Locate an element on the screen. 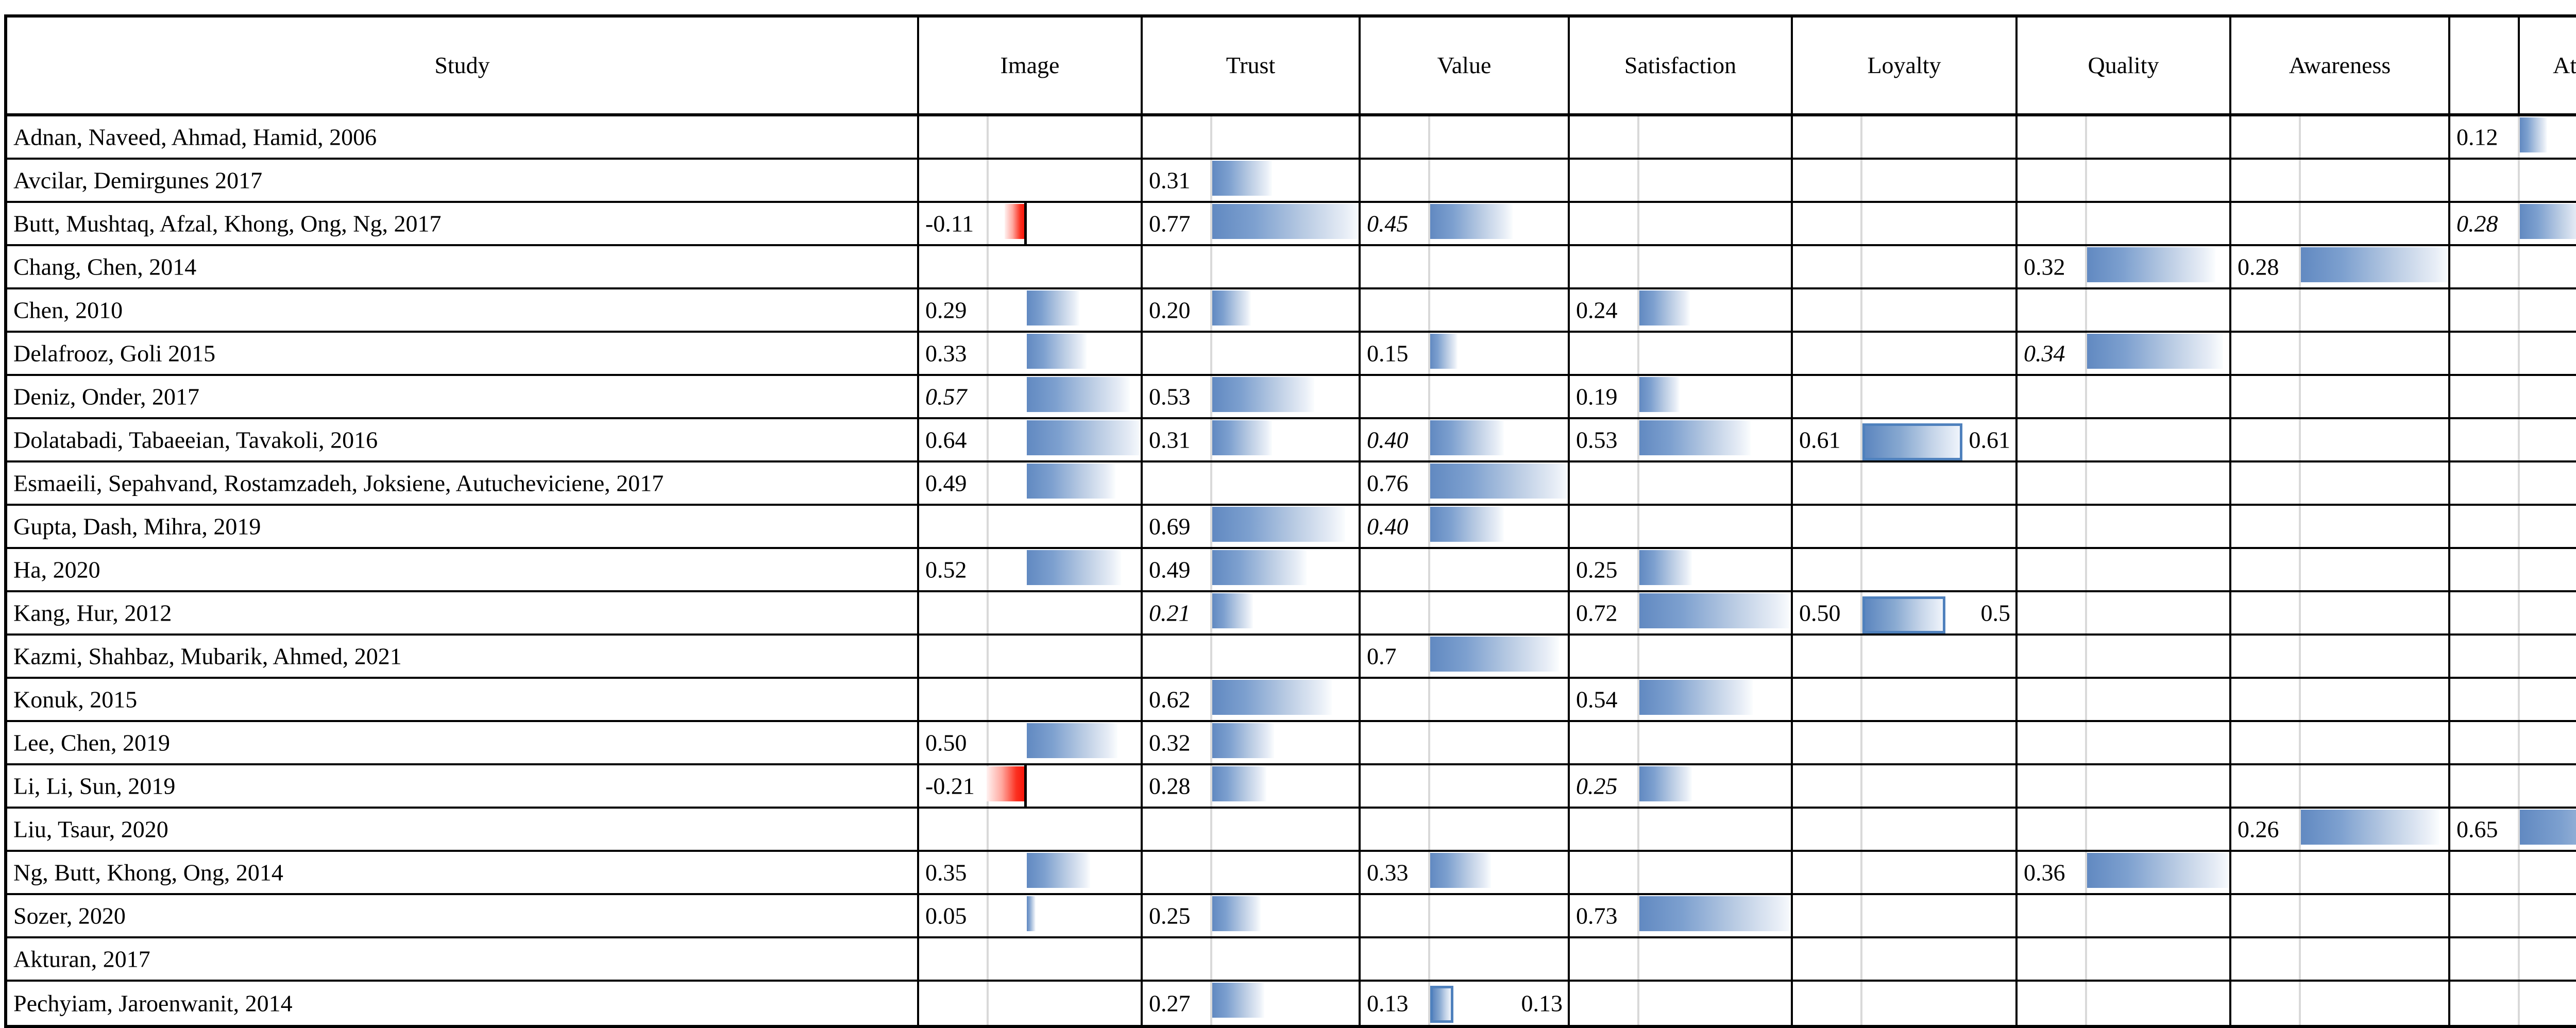 This screenshot has width=2576, height=1028. study-name-cell: Delafrooz, Goli 2015 is located at coordinates (463, 353).